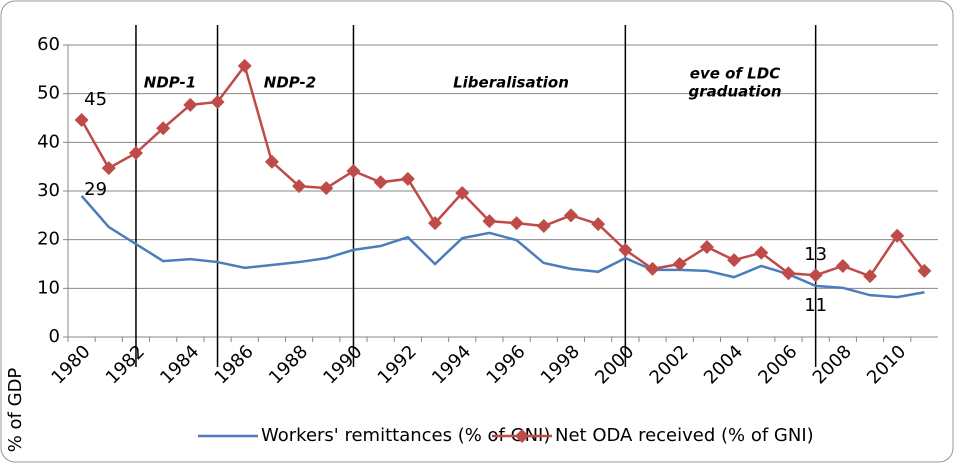 This screenshot has height=464, width=955. I want to click on legend-label: Workers' remittances (% of GNI), so click(405, 435).